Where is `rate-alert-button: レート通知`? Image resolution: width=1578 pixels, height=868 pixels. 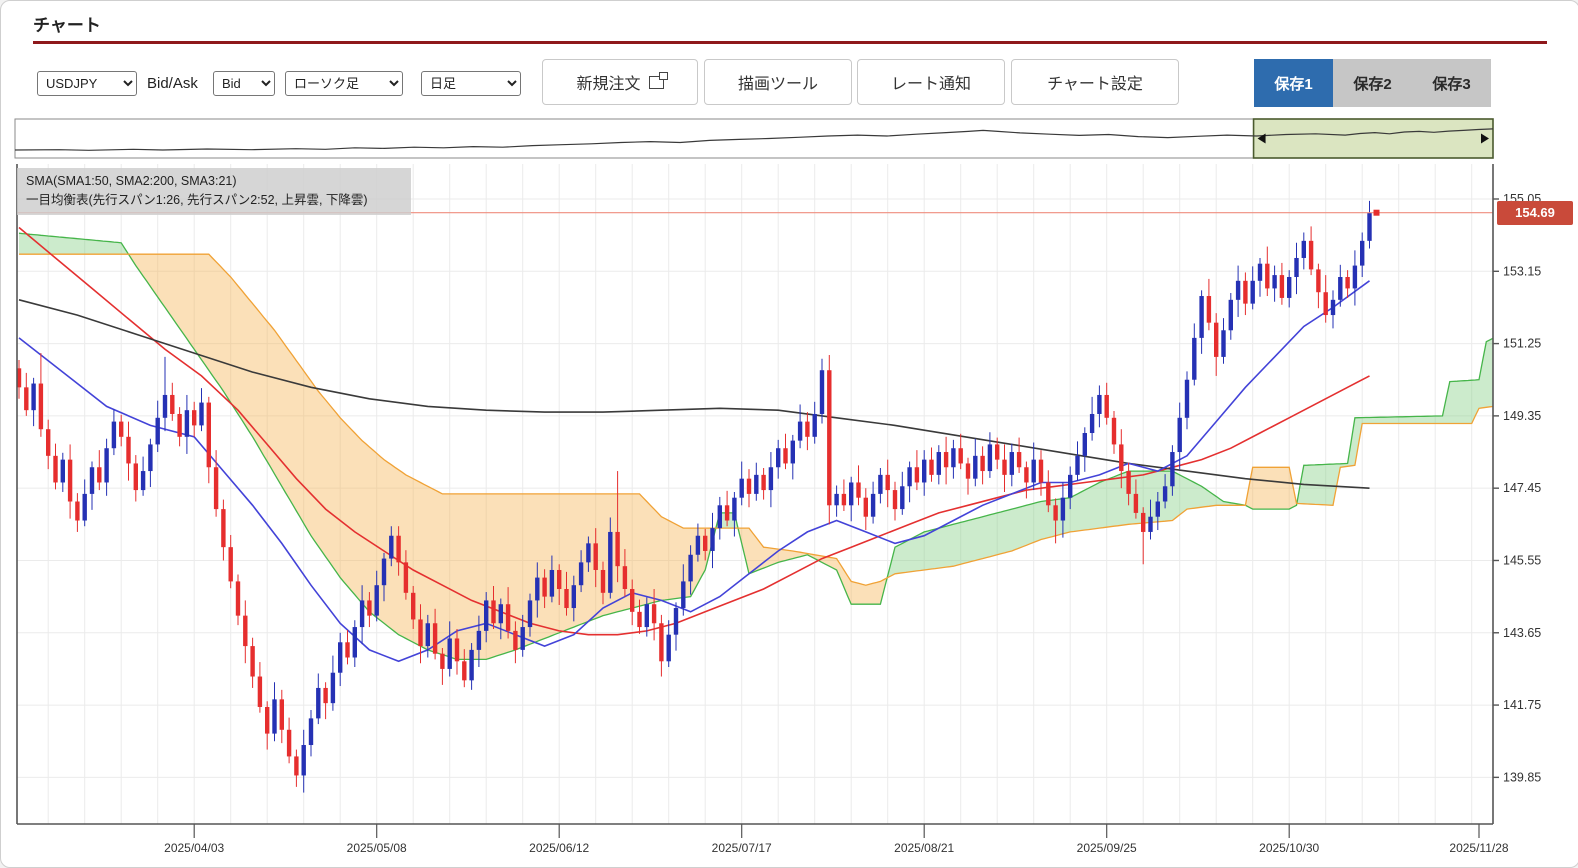
rate-alert-button: レート通知 is located at coordinates (931, 82).